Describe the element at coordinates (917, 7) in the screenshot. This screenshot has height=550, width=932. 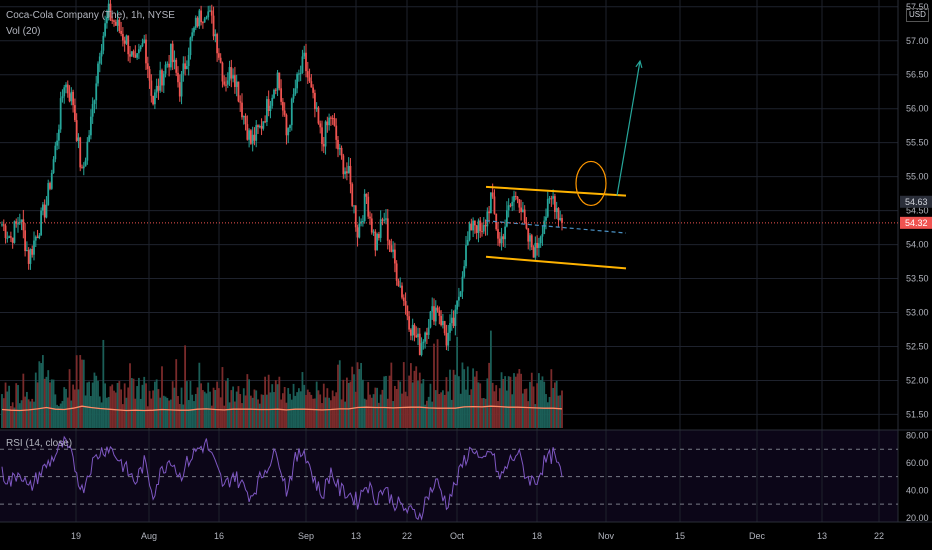
I see `price-tick-label: 57.50` at that location.